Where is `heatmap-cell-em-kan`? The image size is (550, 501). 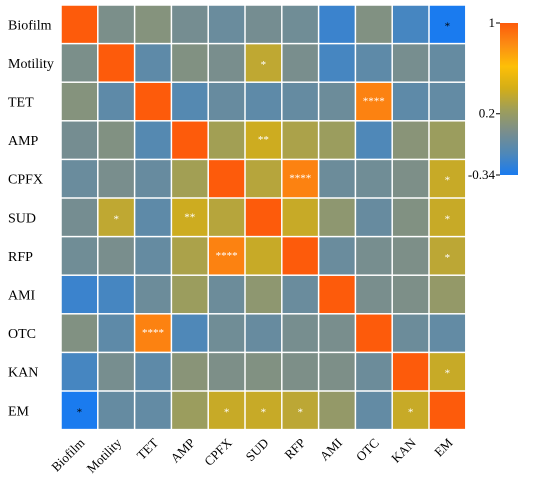 heatmap-cell-em-kan is located at coordinates (410, 410).